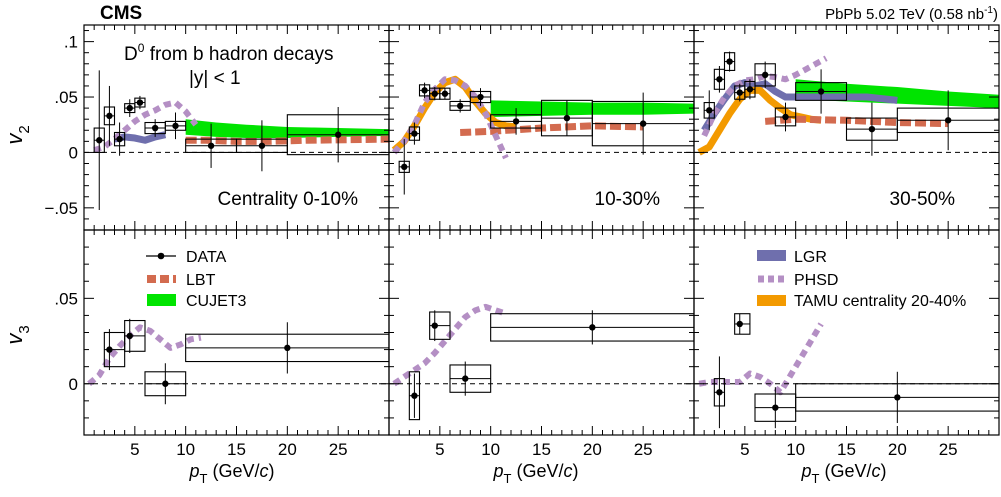 The width and height of the screenshot is (1001, 497). What do you see at coordinates (846, 344) in the screenshot?
I see `v3-panel-3: 5 10 15 20 25` at bounding box center [846, 344].